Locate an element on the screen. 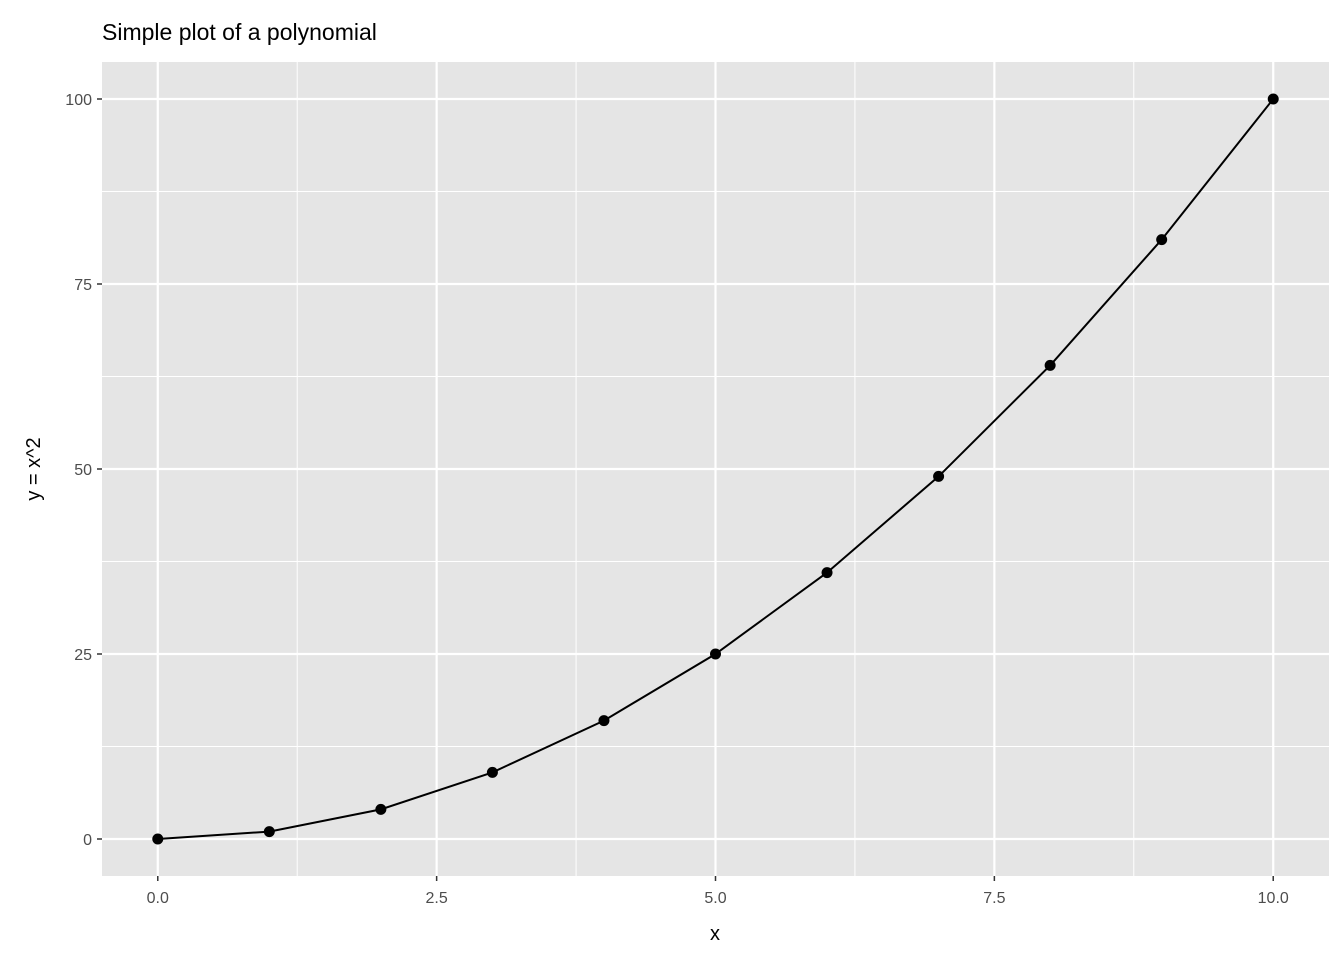  chart-title: Simple plot of a polynomial is located at coordinates (239, 32).